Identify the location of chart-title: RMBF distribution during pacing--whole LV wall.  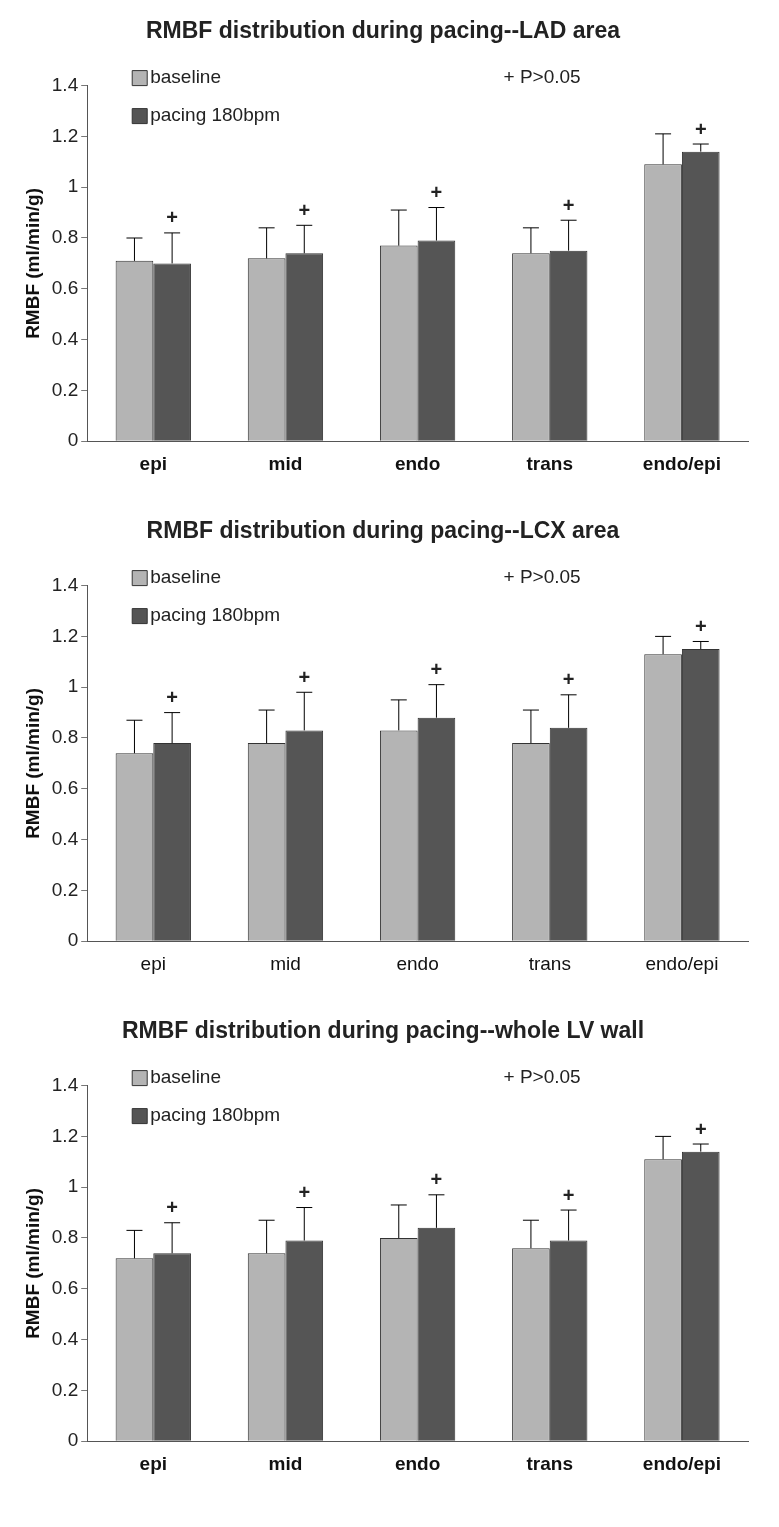
(383, 1030).